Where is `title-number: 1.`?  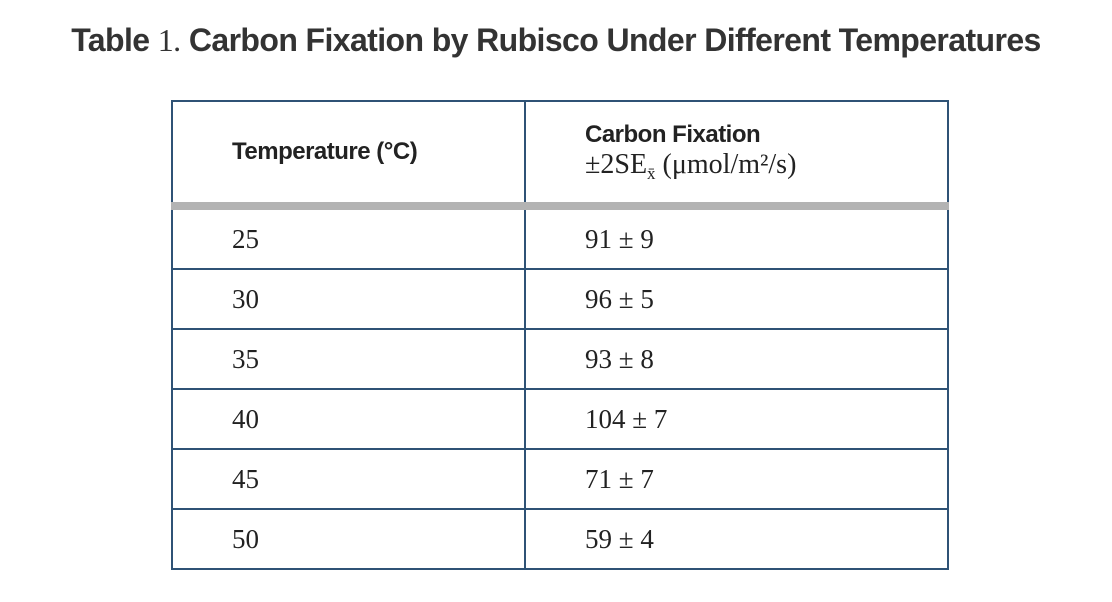
title-number: 1. is located at coordinates (169, 40).